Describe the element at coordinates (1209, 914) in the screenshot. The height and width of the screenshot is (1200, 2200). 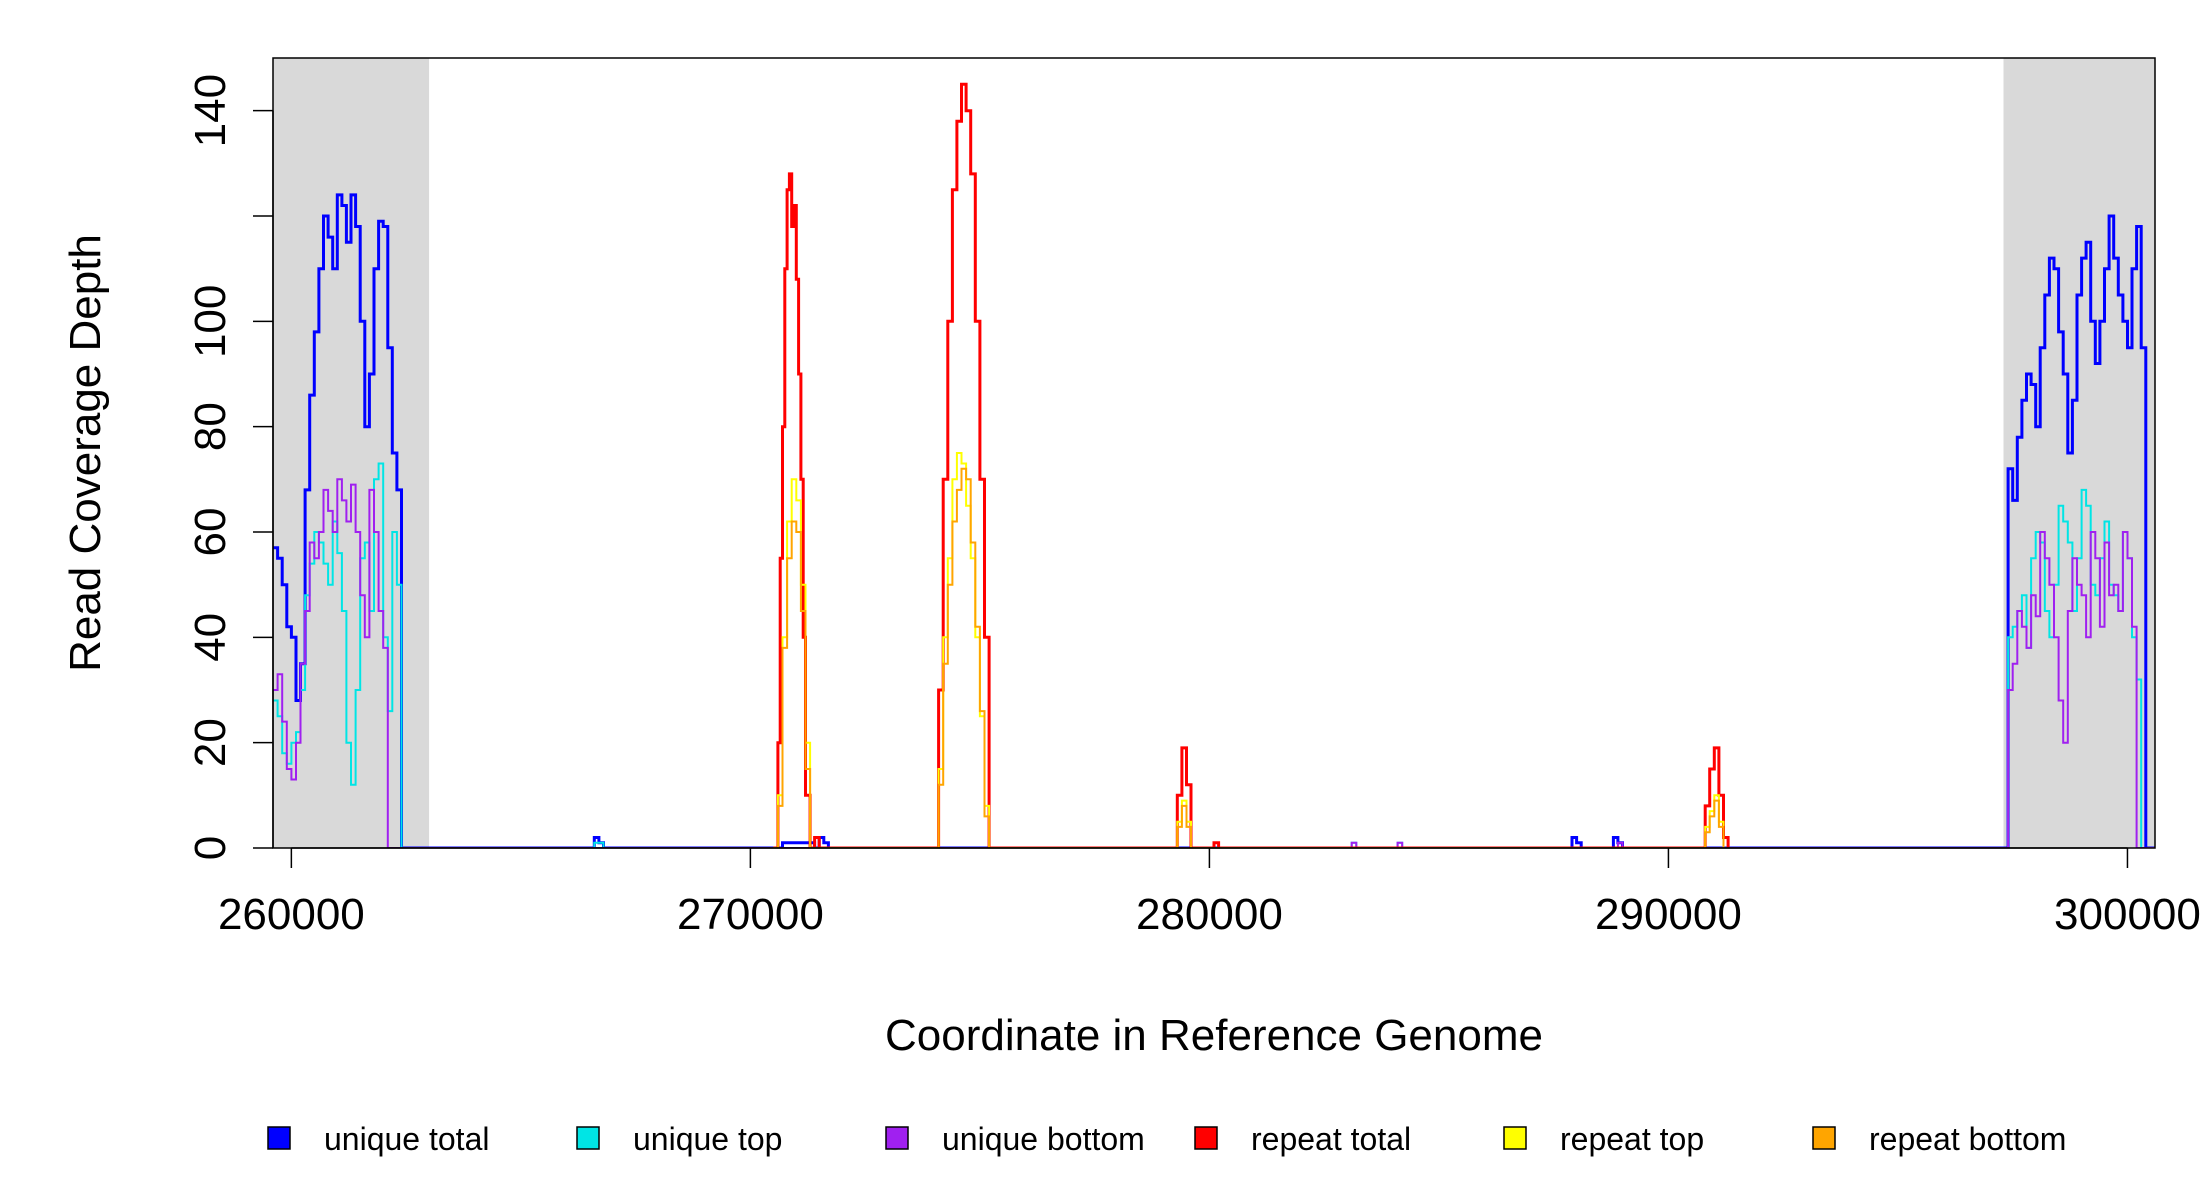
I see `x-tick-label: 280000` at that location.